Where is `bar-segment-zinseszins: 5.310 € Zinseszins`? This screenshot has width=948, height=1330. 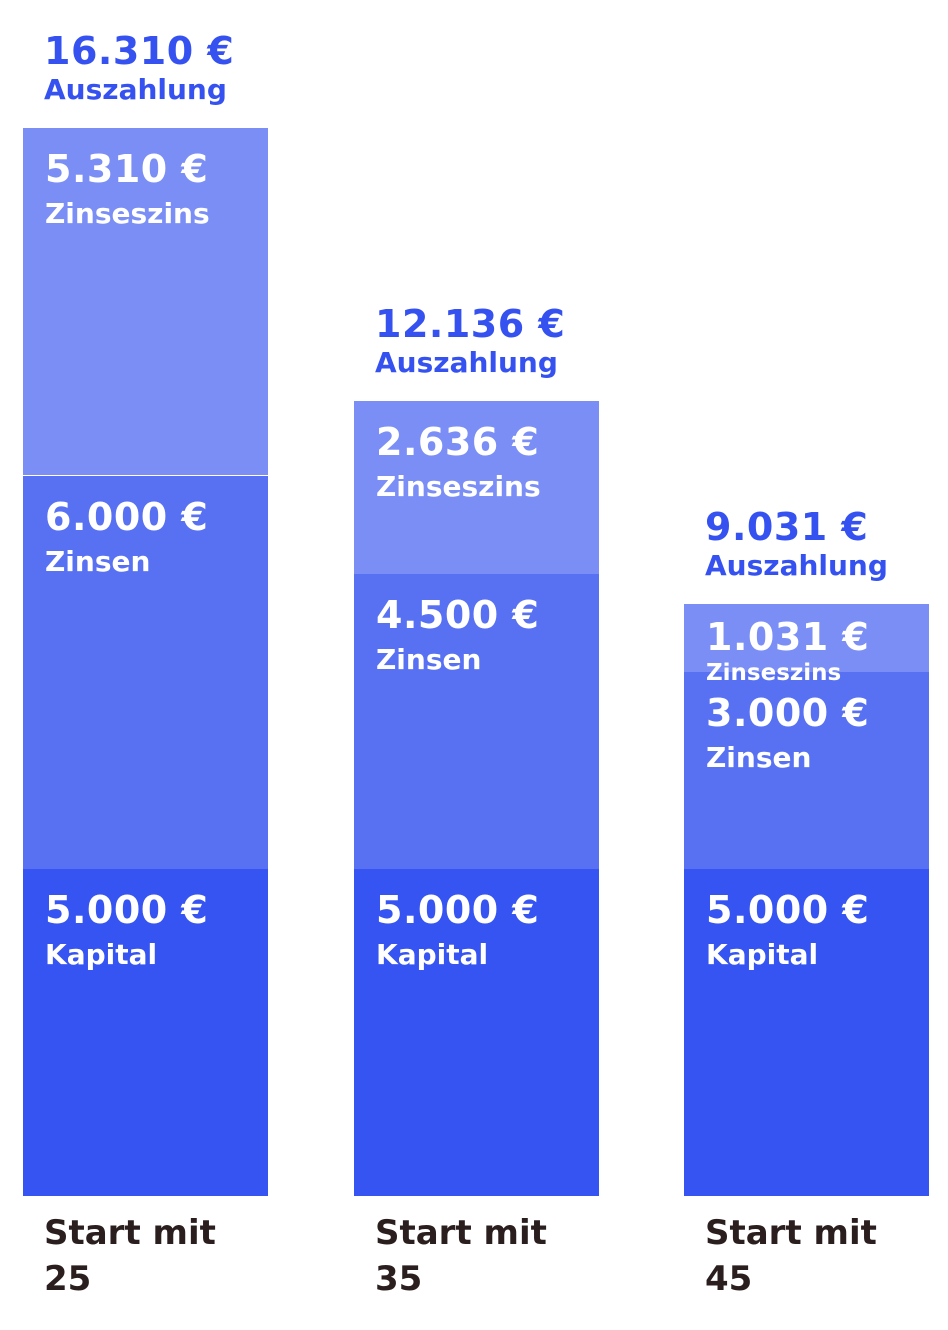
bar-segment-zinseszins: 5.310 € Zinseszins is located at coordinates (145, 301).